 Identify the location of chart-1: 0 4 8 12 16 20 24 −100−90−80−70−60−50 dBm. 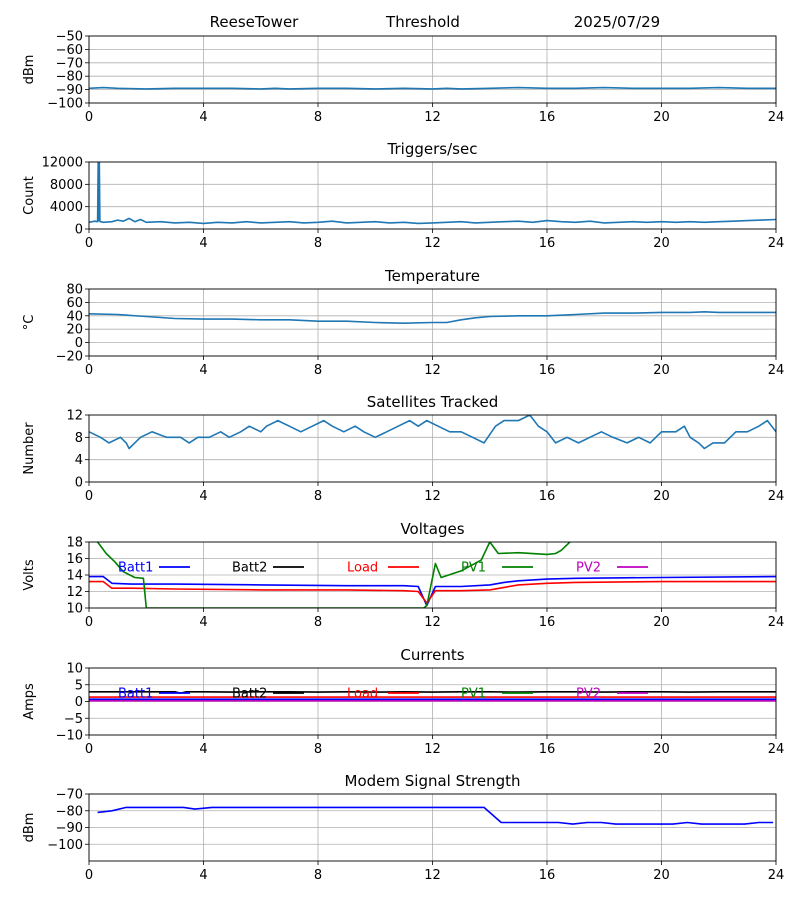
(403, 78).